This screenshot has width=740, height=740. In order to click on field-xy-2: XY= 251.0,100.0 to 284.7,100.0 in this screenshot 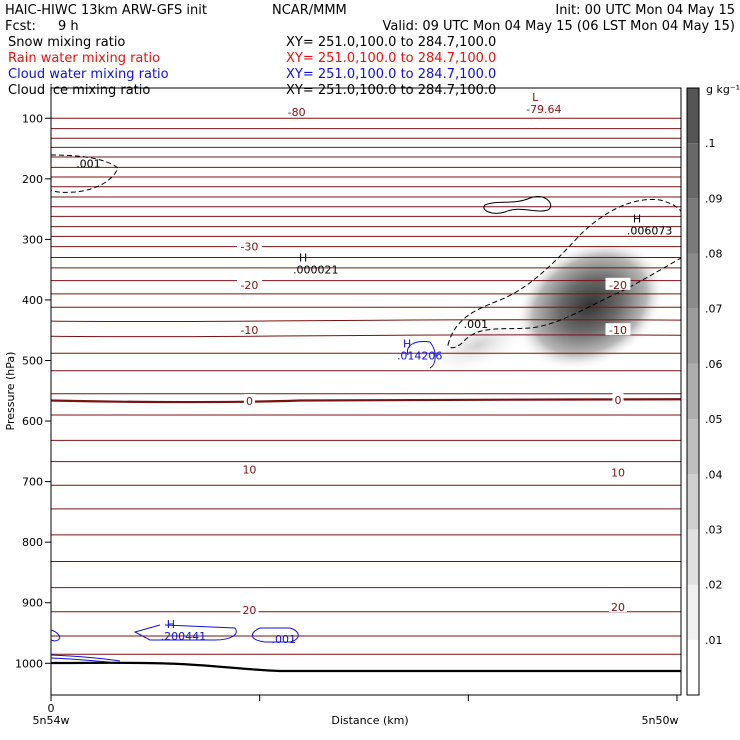, I will do `click(391, 74)`.